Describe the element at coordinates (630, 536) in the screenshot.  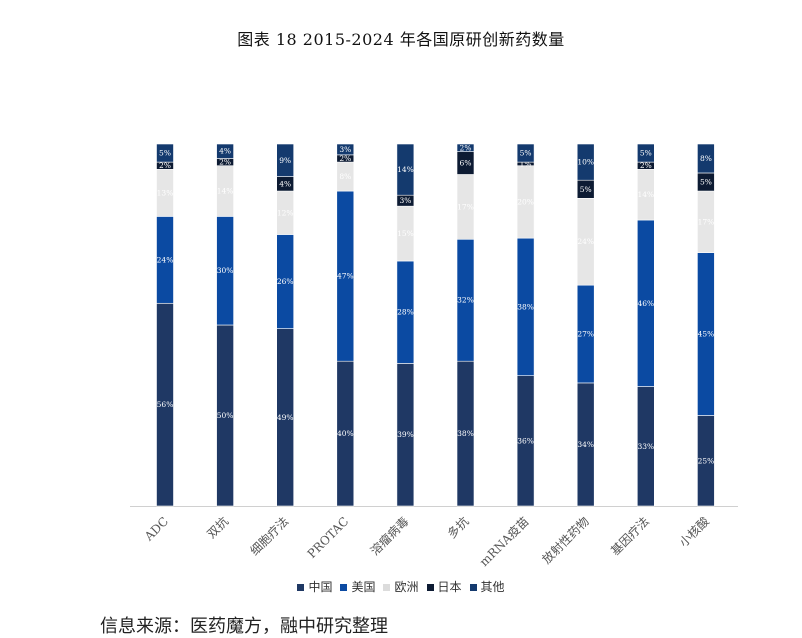
I see `x-tick-label: 基因疗法` at that location.